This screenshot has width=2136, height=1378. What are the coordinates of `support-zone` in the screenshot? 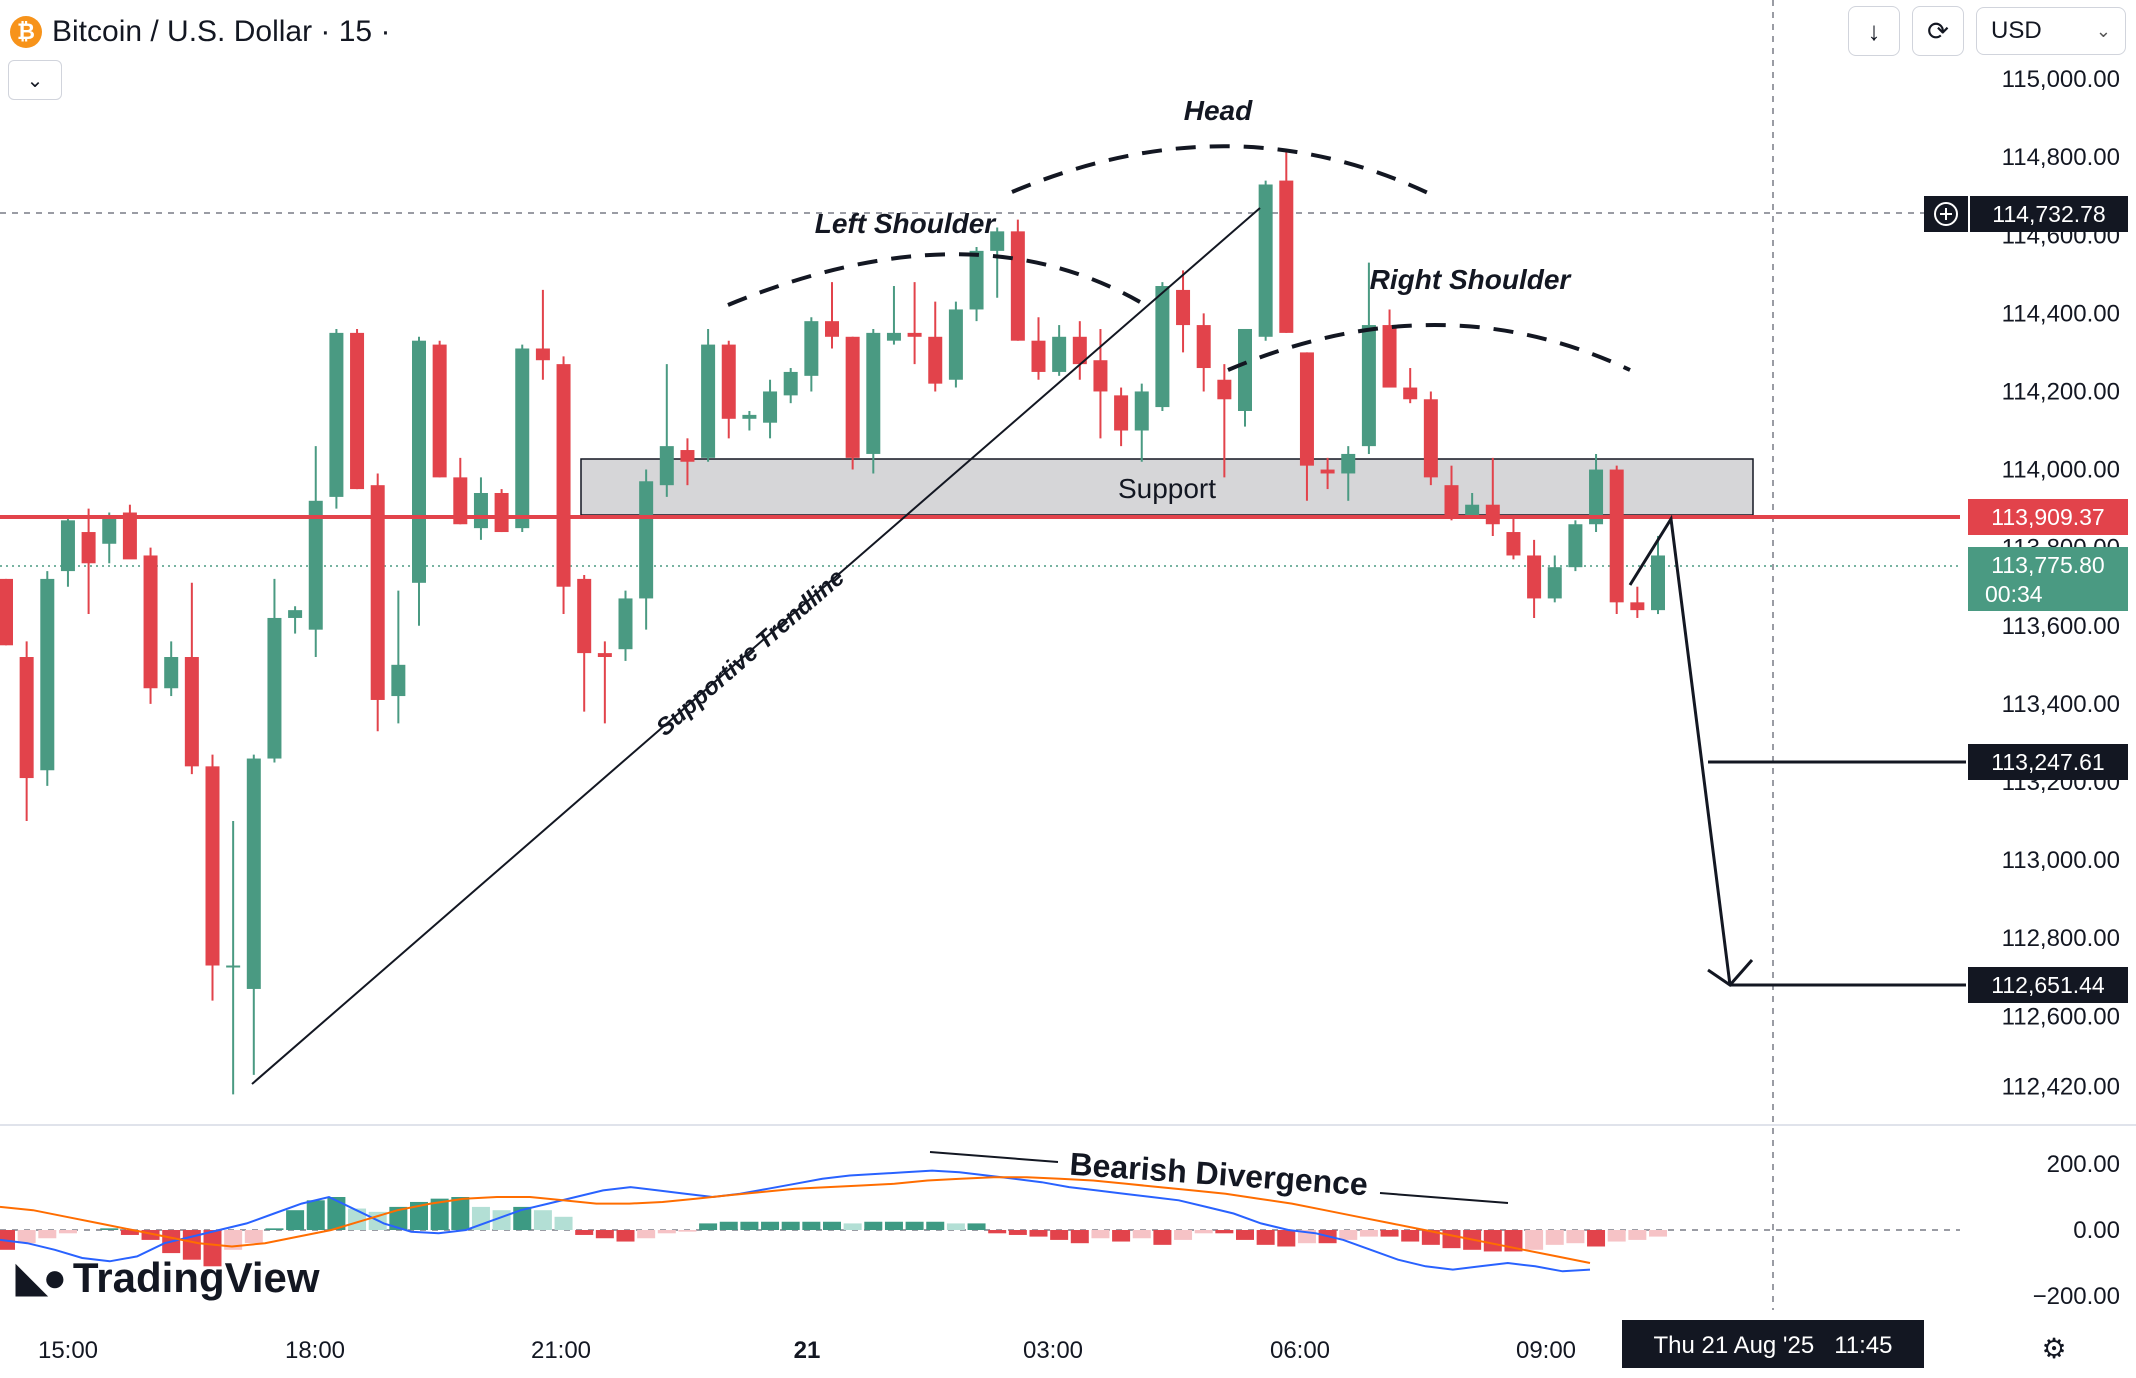 It's located at (1167, 487).